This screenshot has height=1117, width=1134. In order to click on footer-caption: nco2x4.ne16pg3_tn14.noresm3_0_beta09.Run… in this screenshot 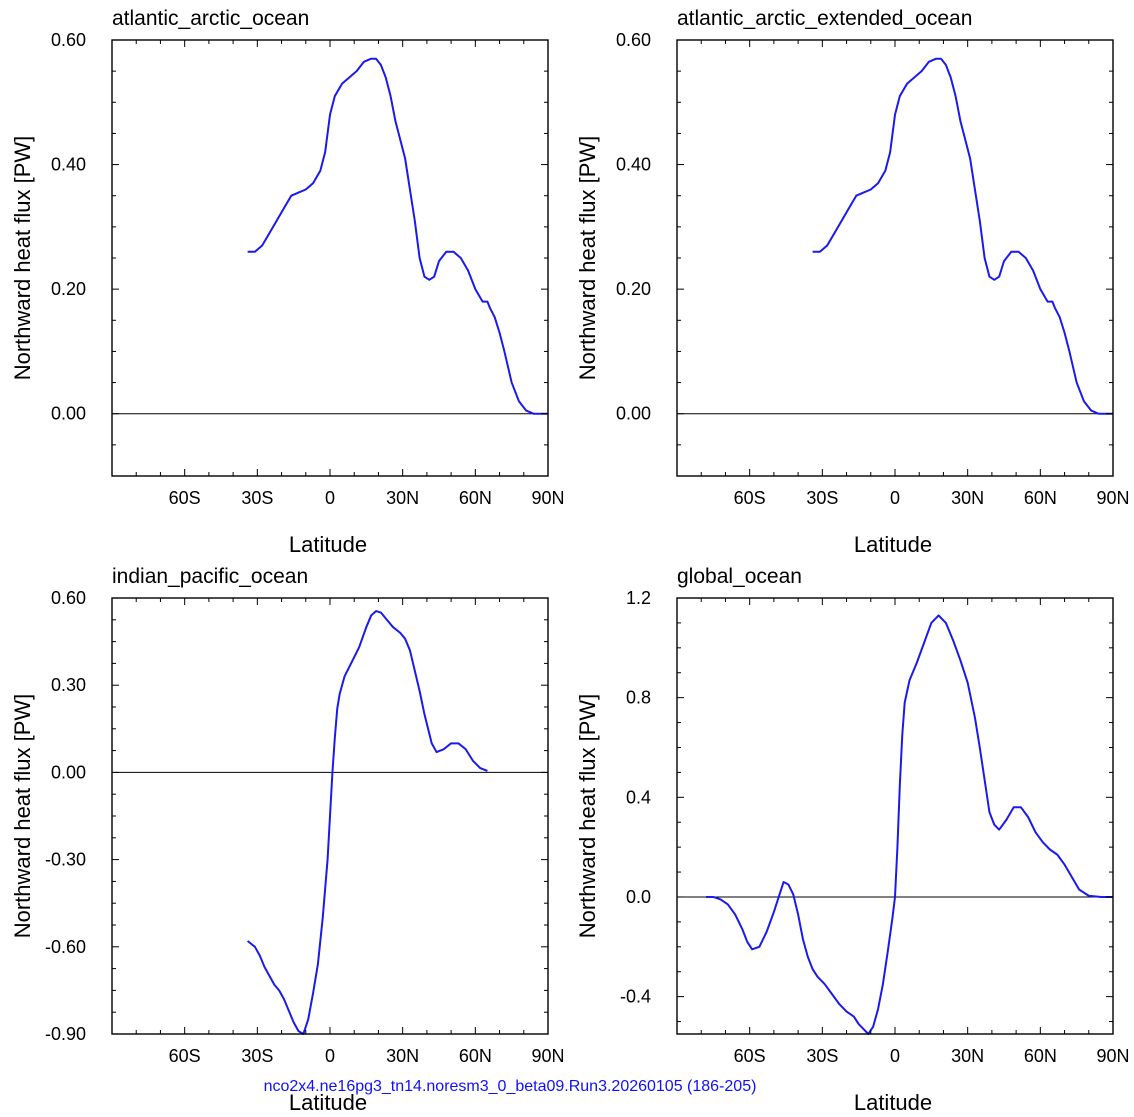, I will do `click(510, 1086)`.